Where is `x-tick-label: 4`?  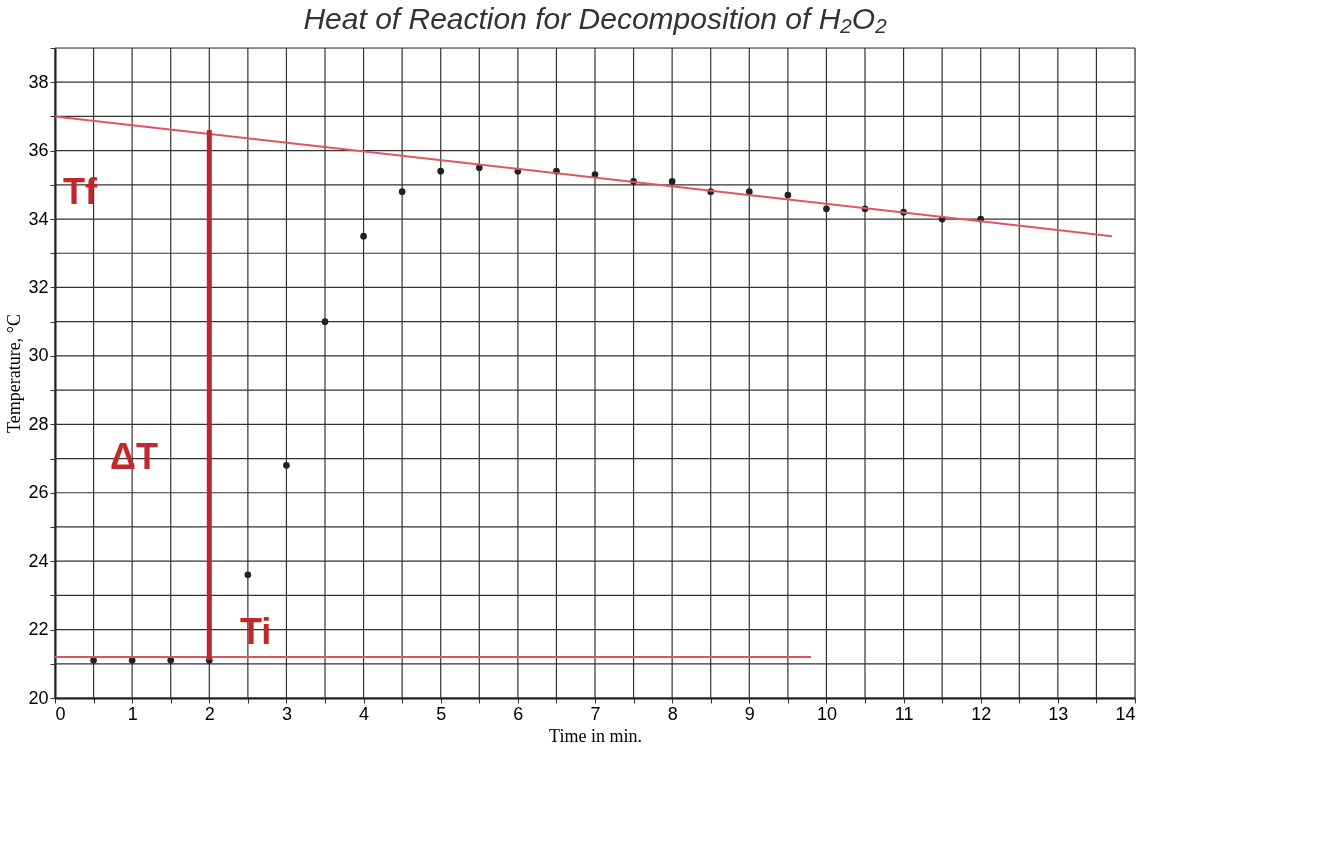
x-tick-label: 4 is located at coordinates (364, 713).